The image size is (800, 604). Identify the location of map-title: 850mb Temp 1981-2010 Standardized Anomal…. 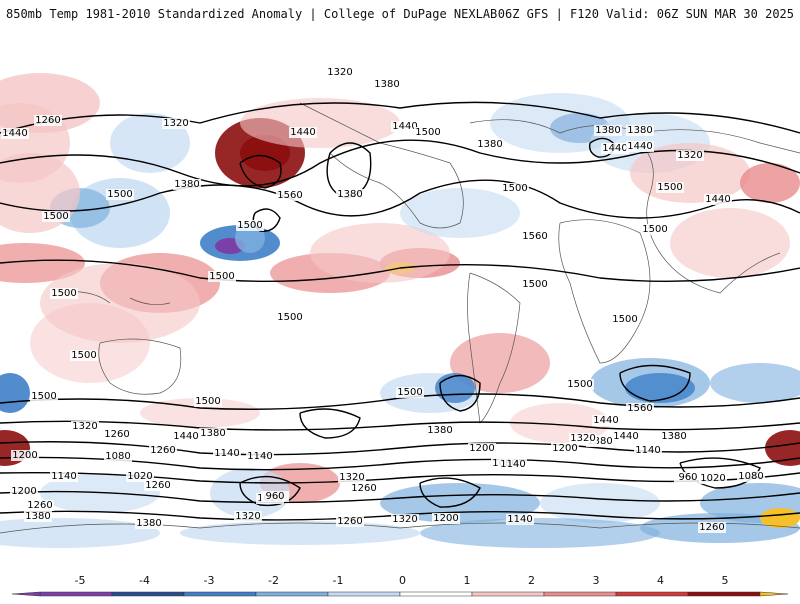
(252, 14).